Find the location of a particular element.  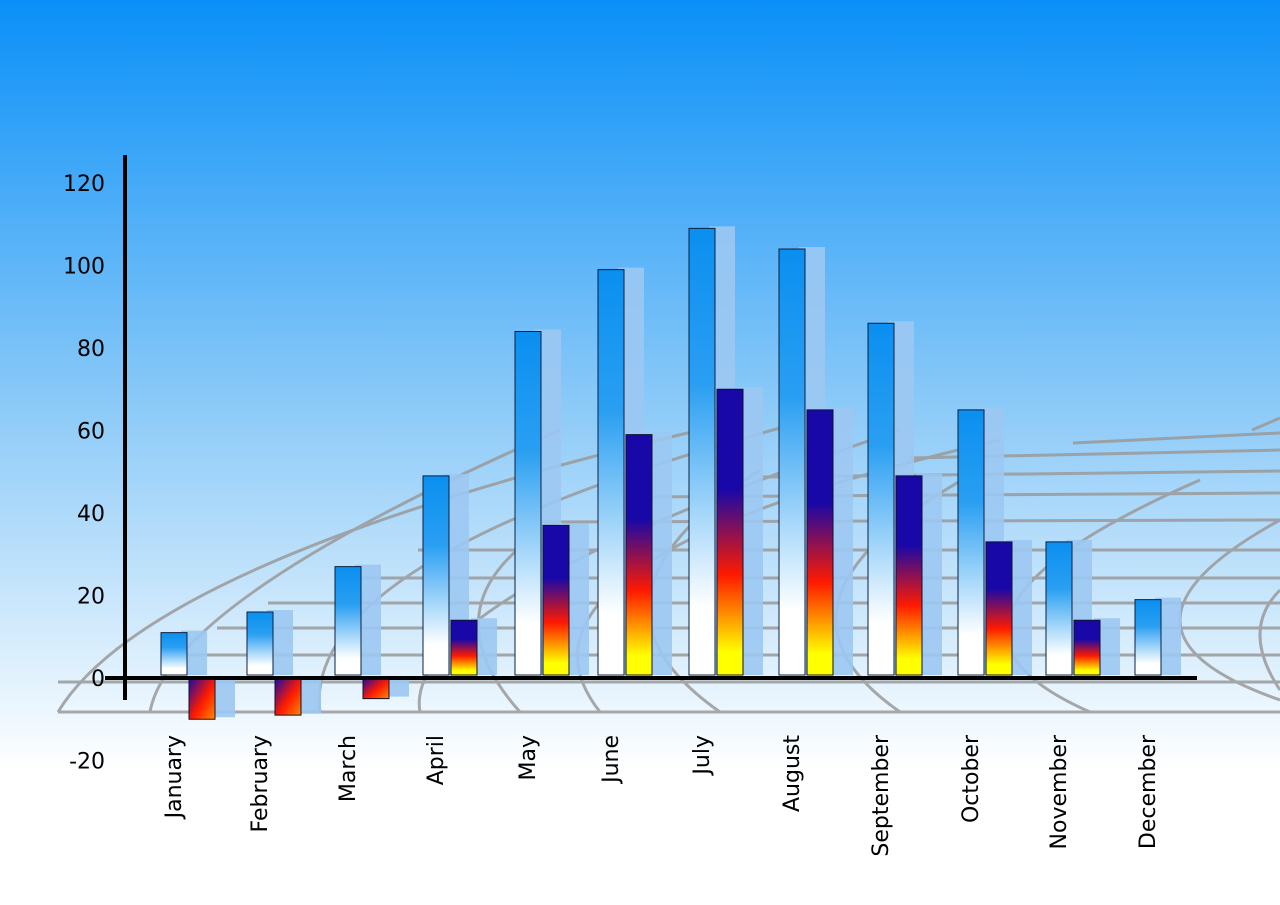

x-tick-label: November is located at coordinates (1059, 791).